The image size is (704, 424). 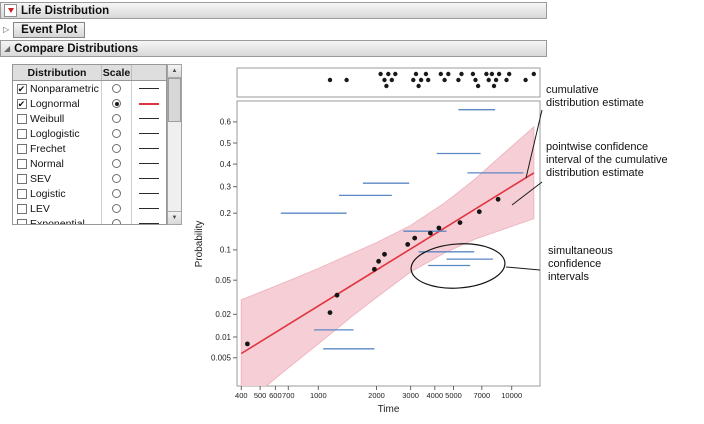 I want to click on annotation-cumulative: cumulative distribution estimate, so click(x=595, y=96).